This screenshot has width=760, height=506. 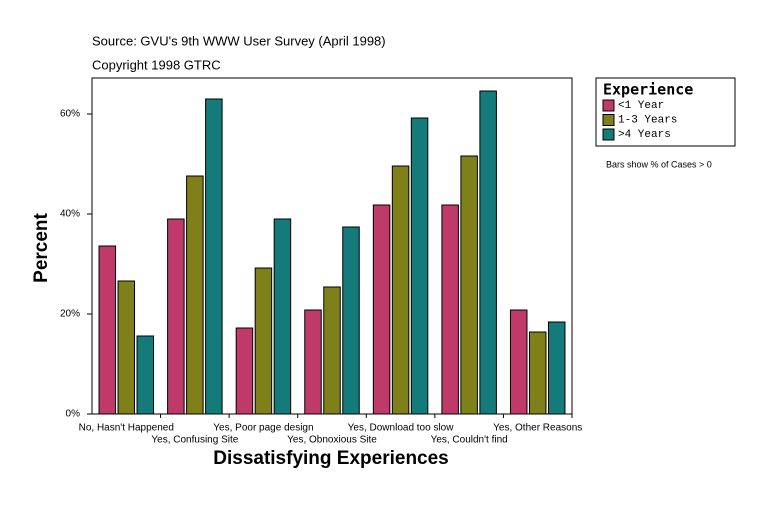 I want to click on y-tick-label: 60%, so click(x=70, y=114).